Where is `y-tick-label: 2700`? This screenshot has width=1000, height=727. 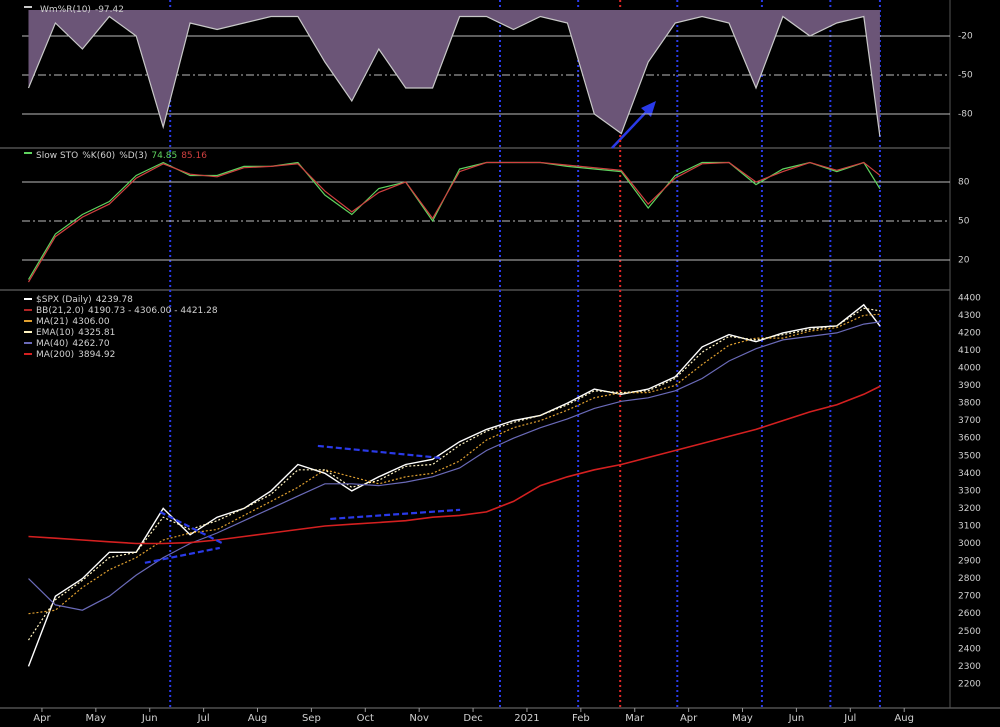
y-tick-label: 2700 is located at coordinates (969, 597).